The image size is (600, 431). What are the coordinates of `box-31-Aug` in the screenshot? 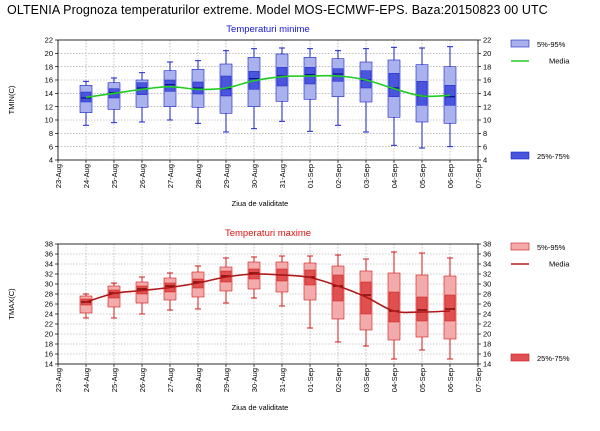 It's located at (282, 281).